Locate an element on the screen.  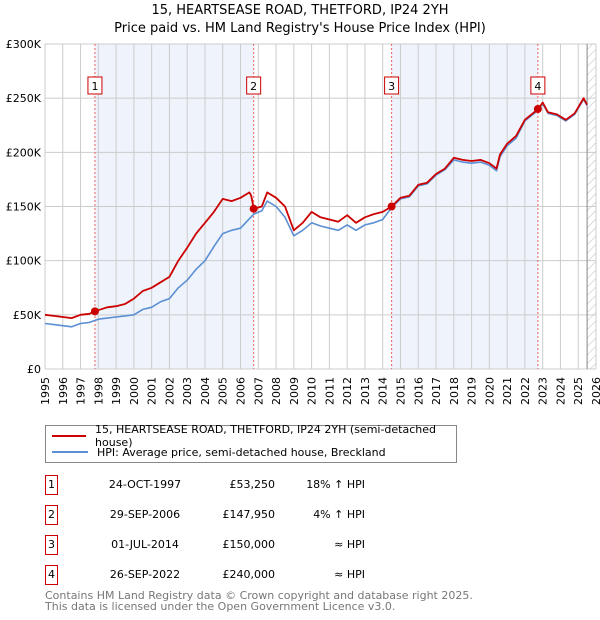
transaction-row: 2 29-SEP-2006 £147,950 4% ↑ HPI is located at coordinates (245, 515).